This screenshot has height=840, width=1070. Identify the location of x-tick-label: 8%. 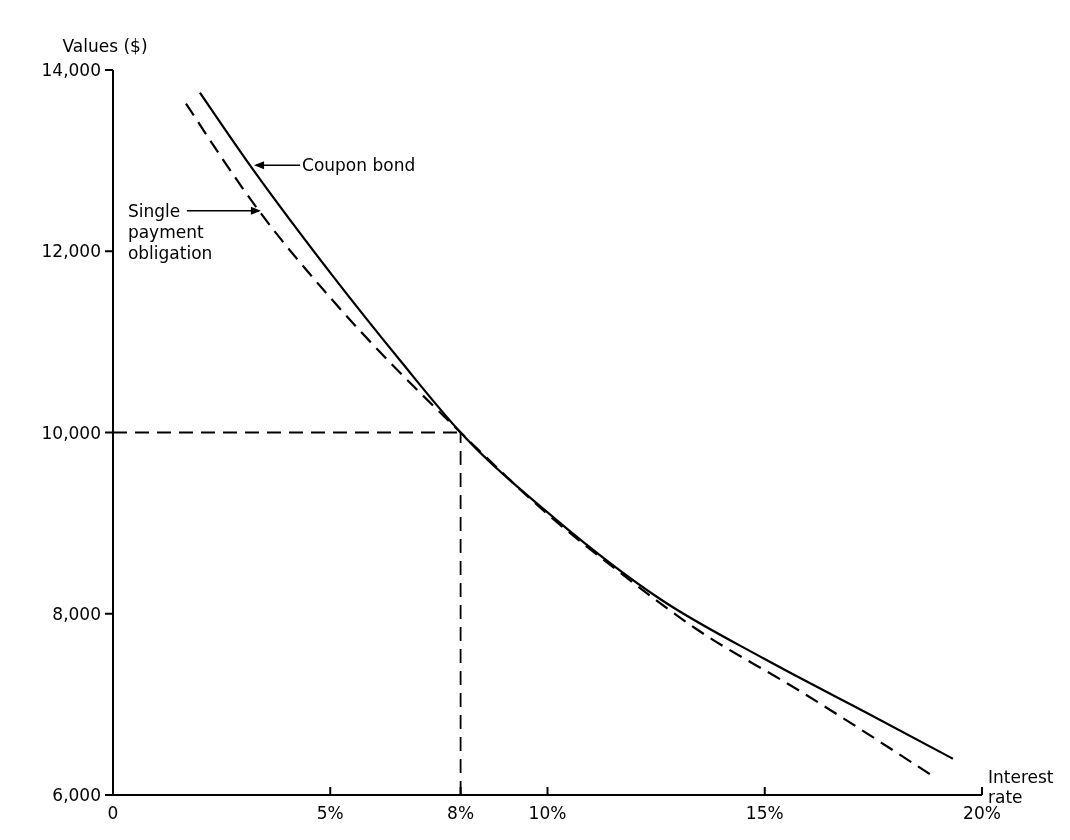
(461, 813).